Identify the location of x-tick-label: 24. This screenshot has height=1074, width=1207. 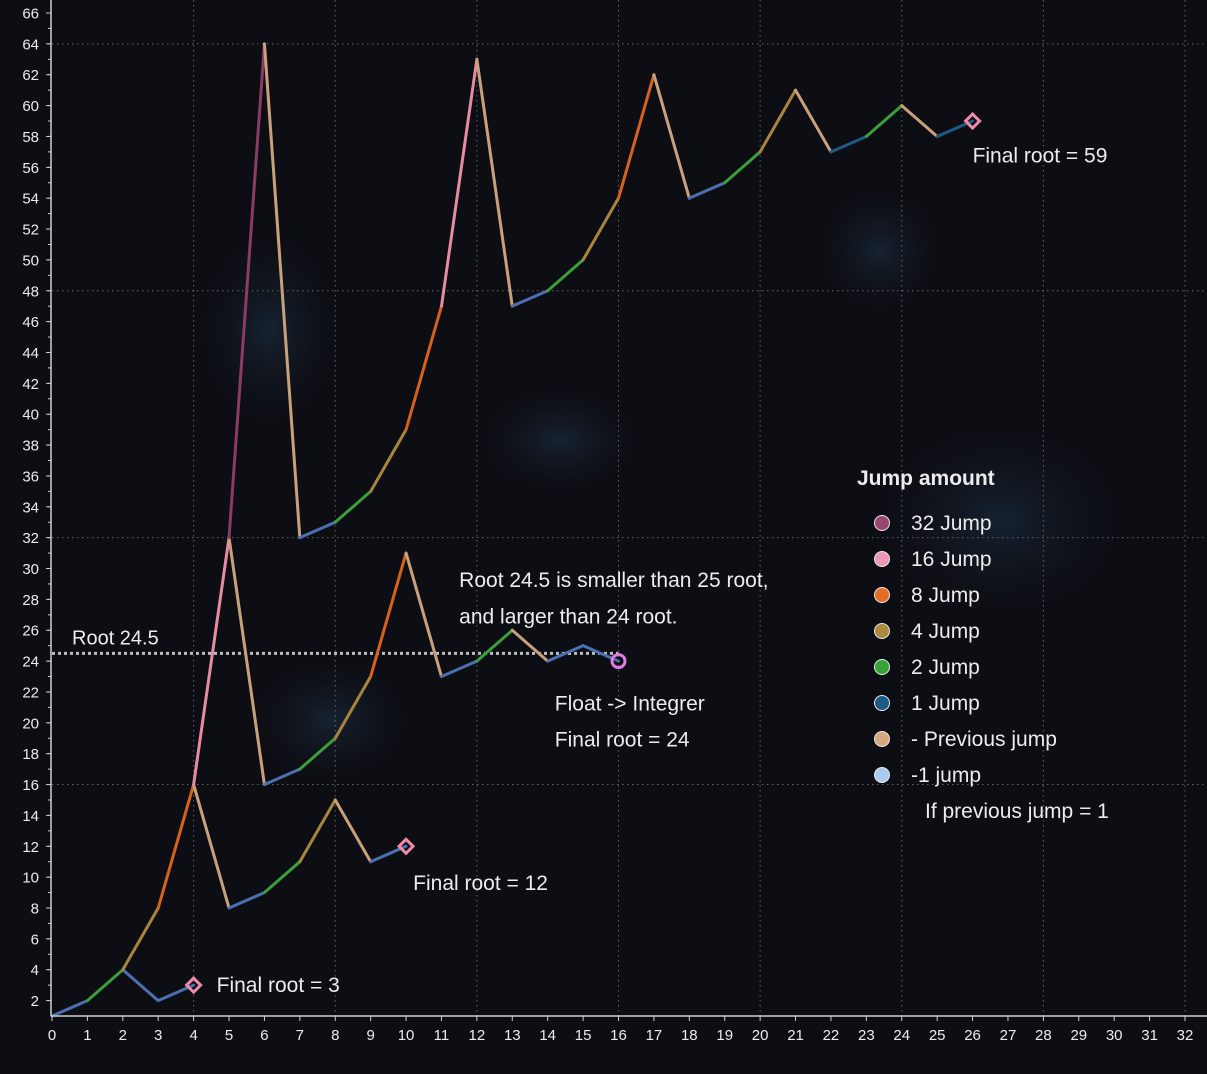
(901, 1035).